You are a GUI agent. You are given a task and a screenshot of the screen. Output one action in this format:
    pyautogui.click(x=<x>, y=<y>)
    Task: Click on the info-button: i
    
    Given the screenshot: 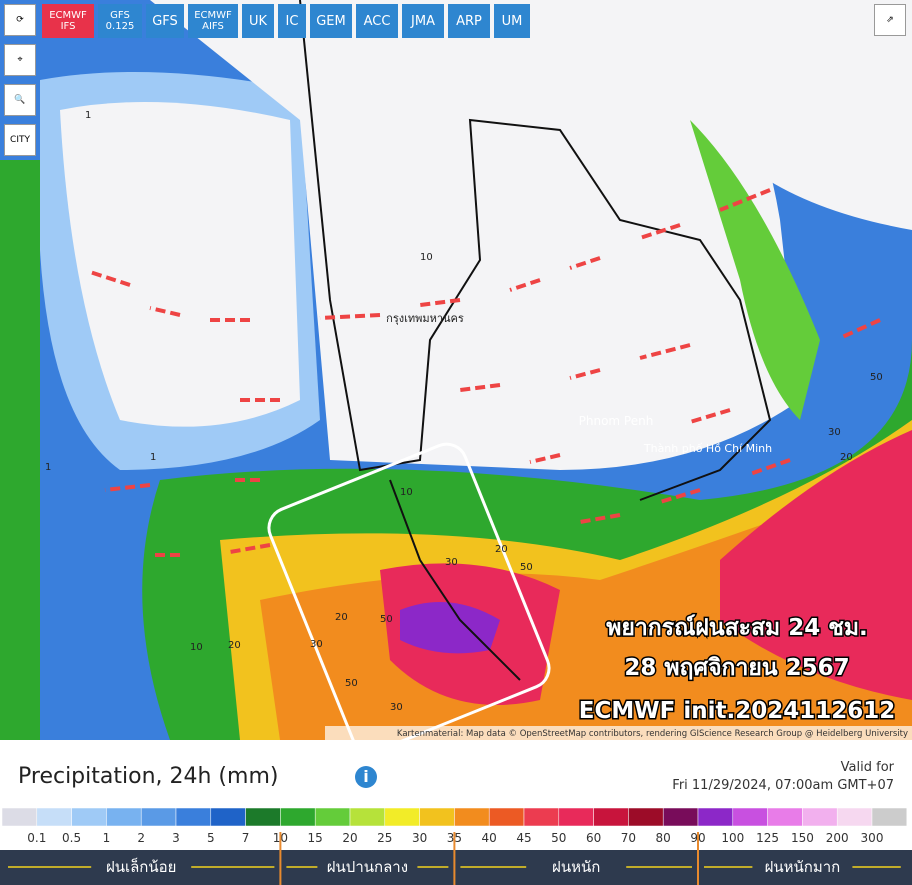 What is the action you would take?
    pyautogui.click(x=366, y=777)
    